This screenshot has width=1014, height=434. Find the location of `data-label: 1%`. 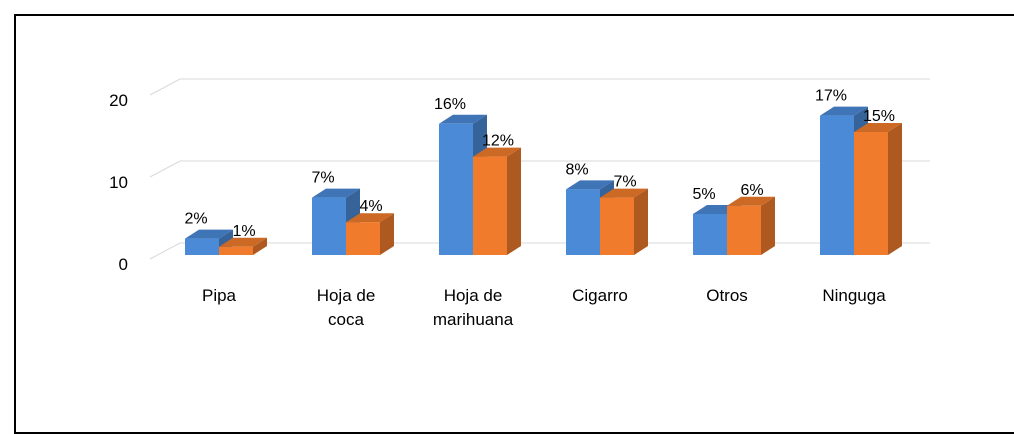

data-label: 1% is located at coordinates (243, 231).